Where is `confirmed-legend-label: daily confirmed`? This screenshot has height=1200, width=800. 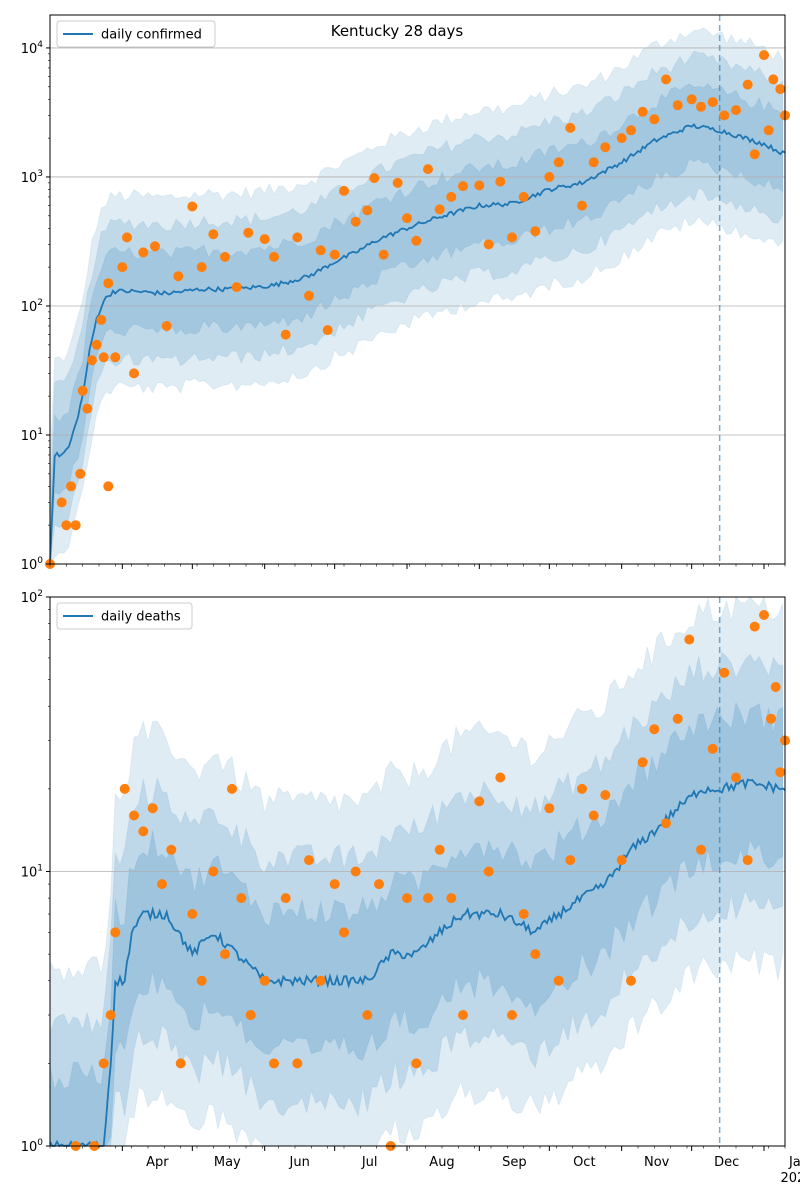
confirmed-legend-label: daily confirmed is located at coordinates (151, 35).